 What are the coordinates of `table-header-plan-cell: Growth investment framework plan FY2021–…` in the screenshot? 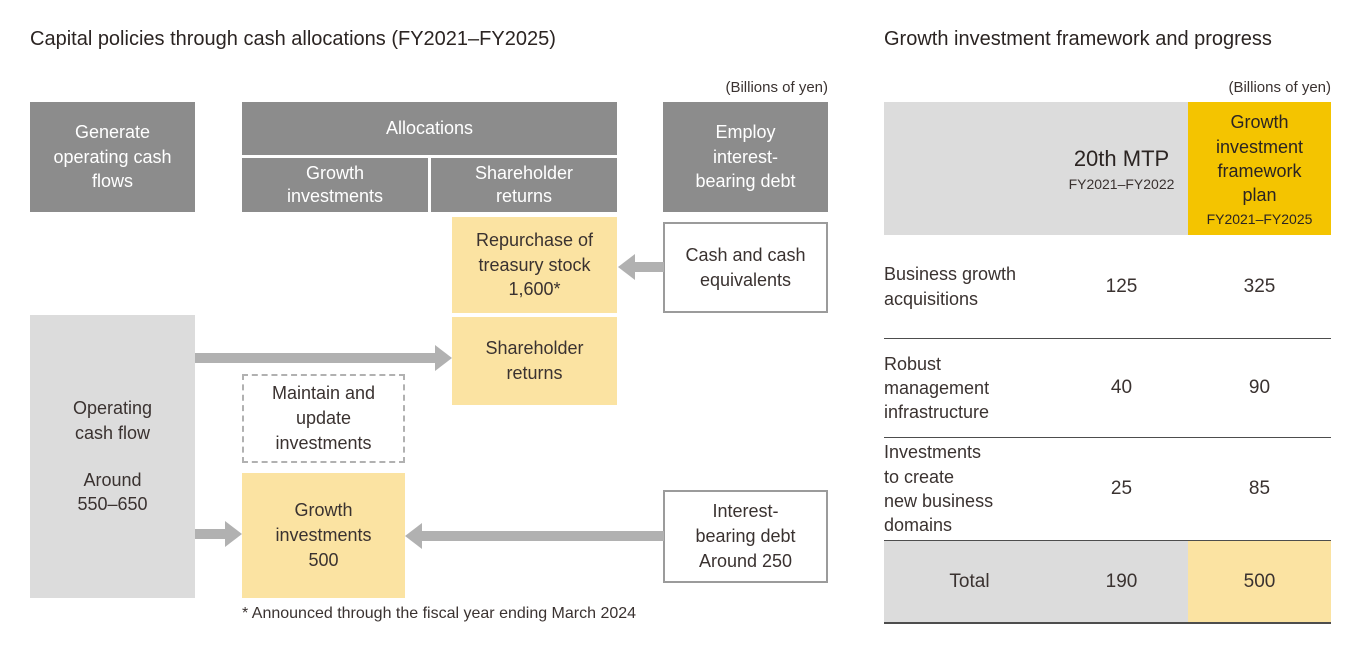 It's located at (1259, 168).